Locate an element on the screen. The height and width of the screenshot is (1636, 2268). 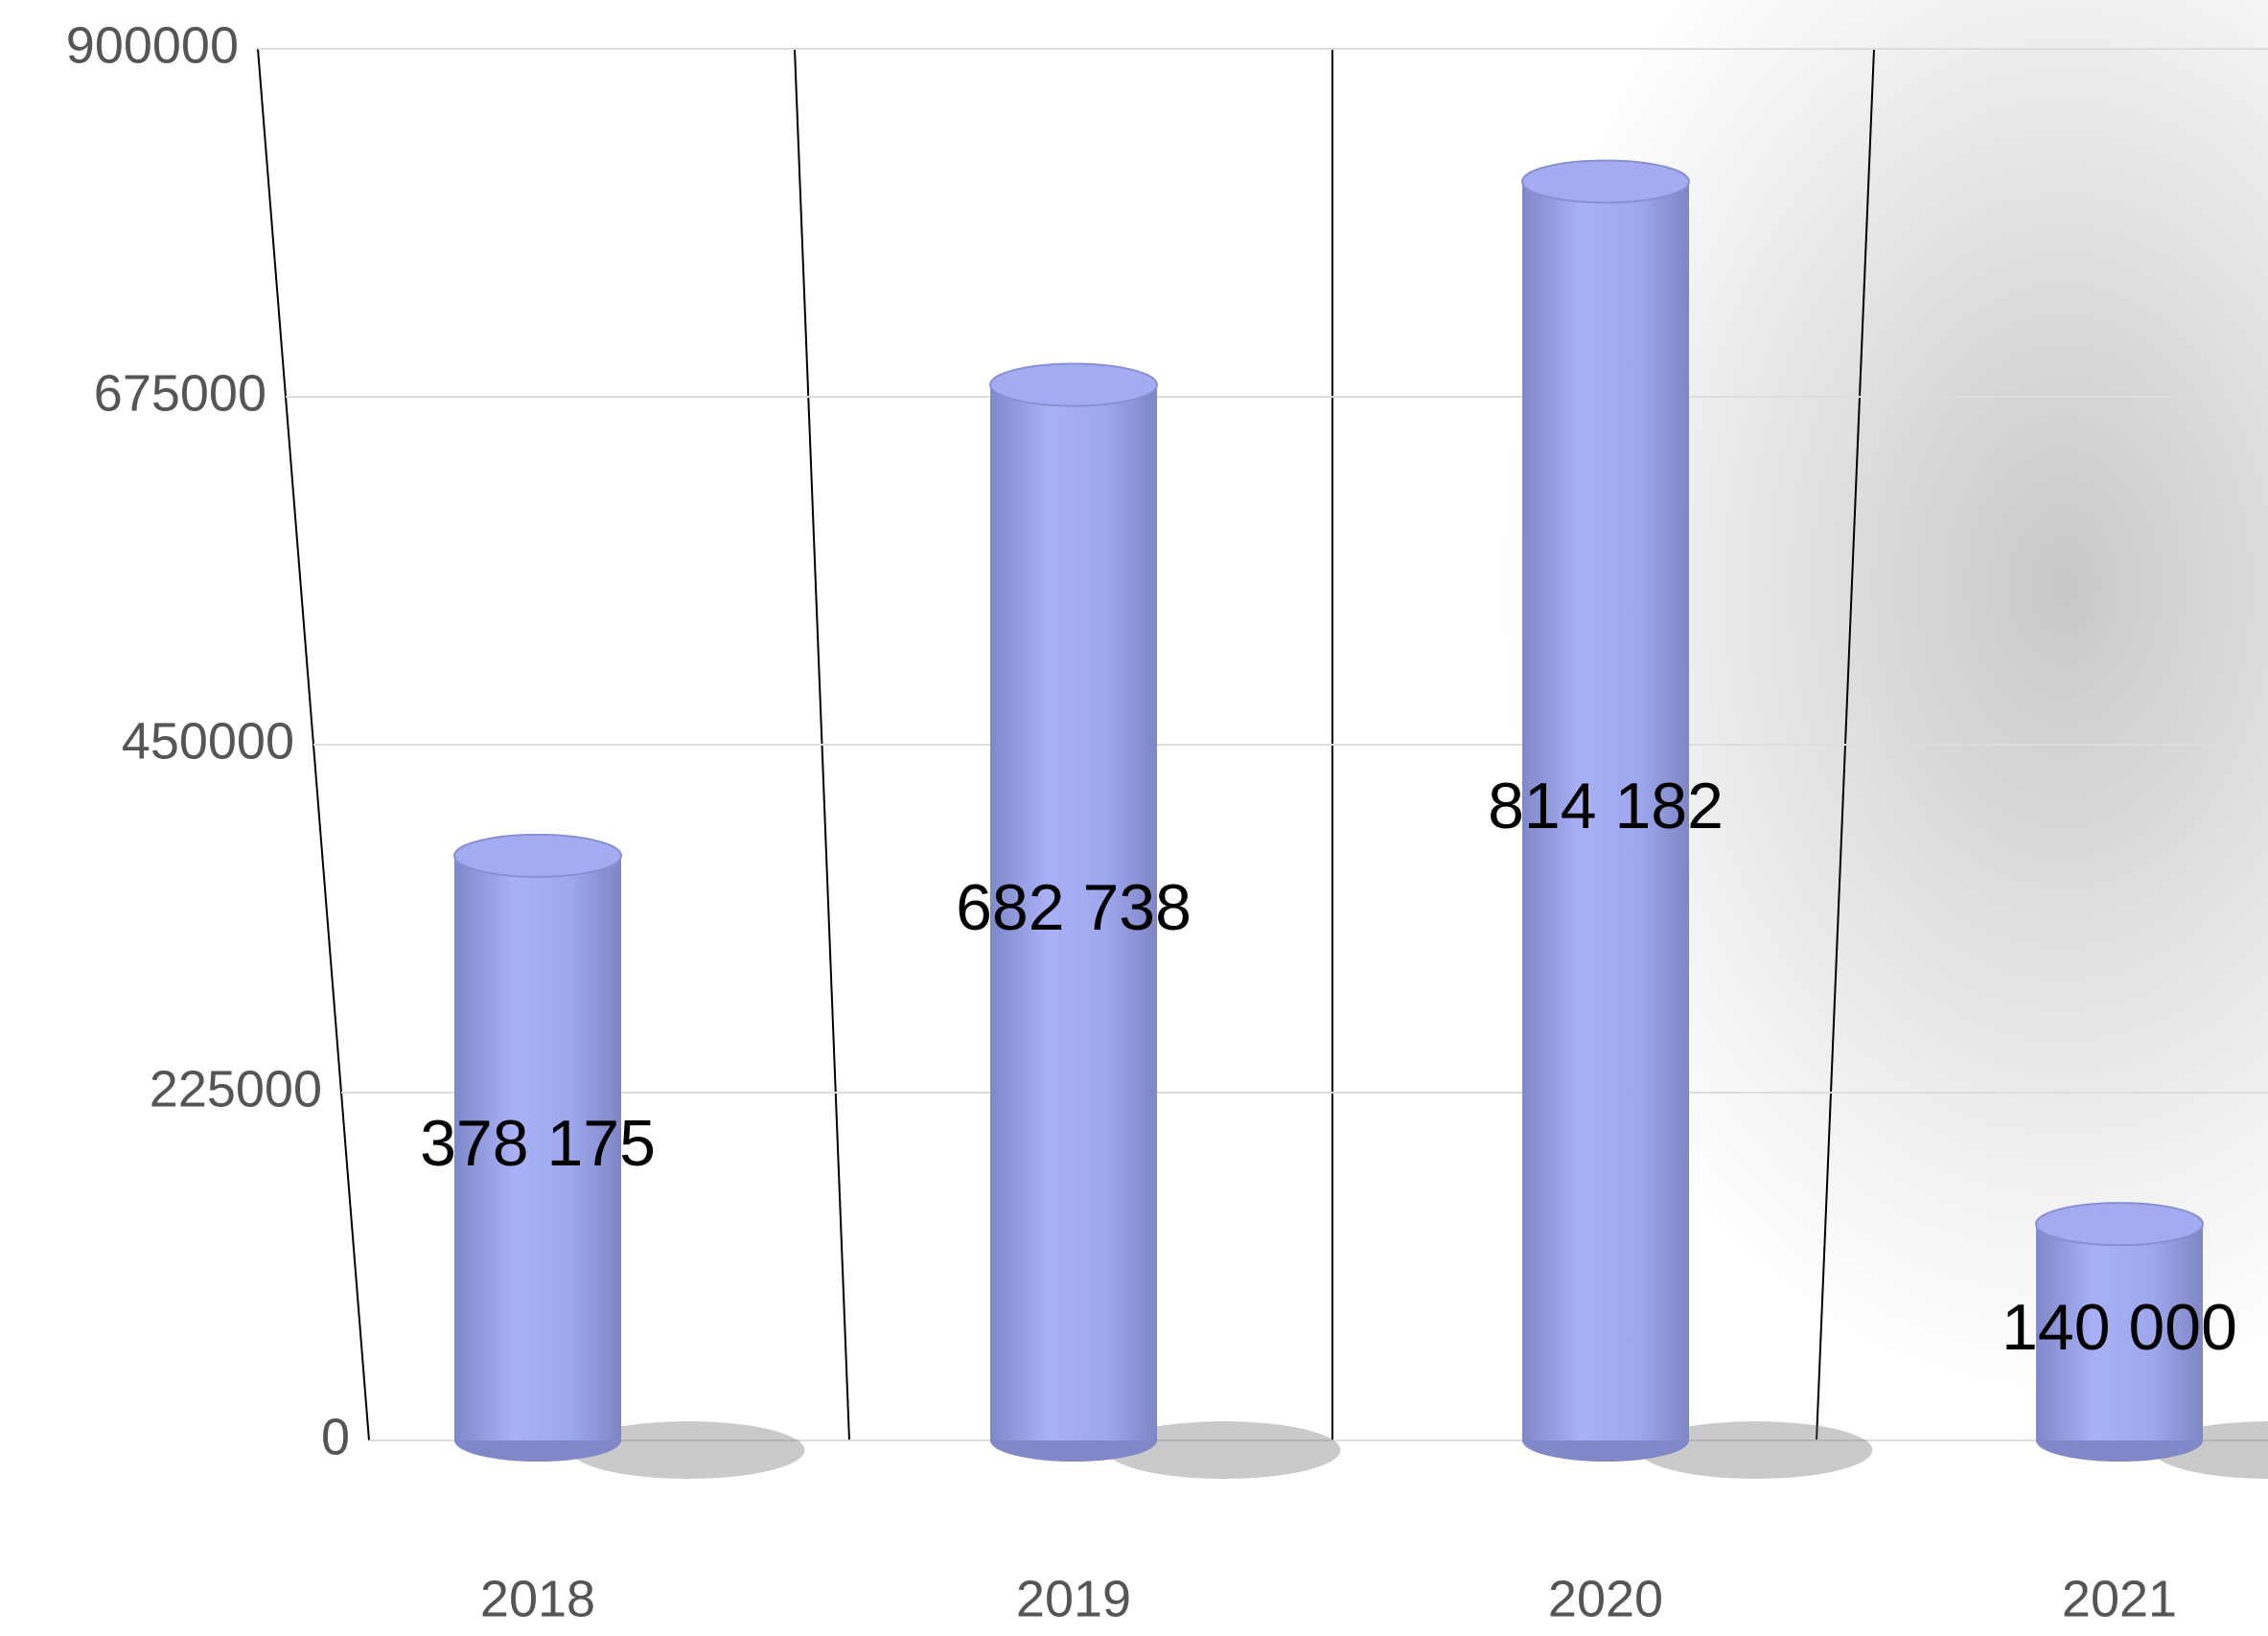
x-tick-label: 2019 is located at coordinates (1073, 1598).